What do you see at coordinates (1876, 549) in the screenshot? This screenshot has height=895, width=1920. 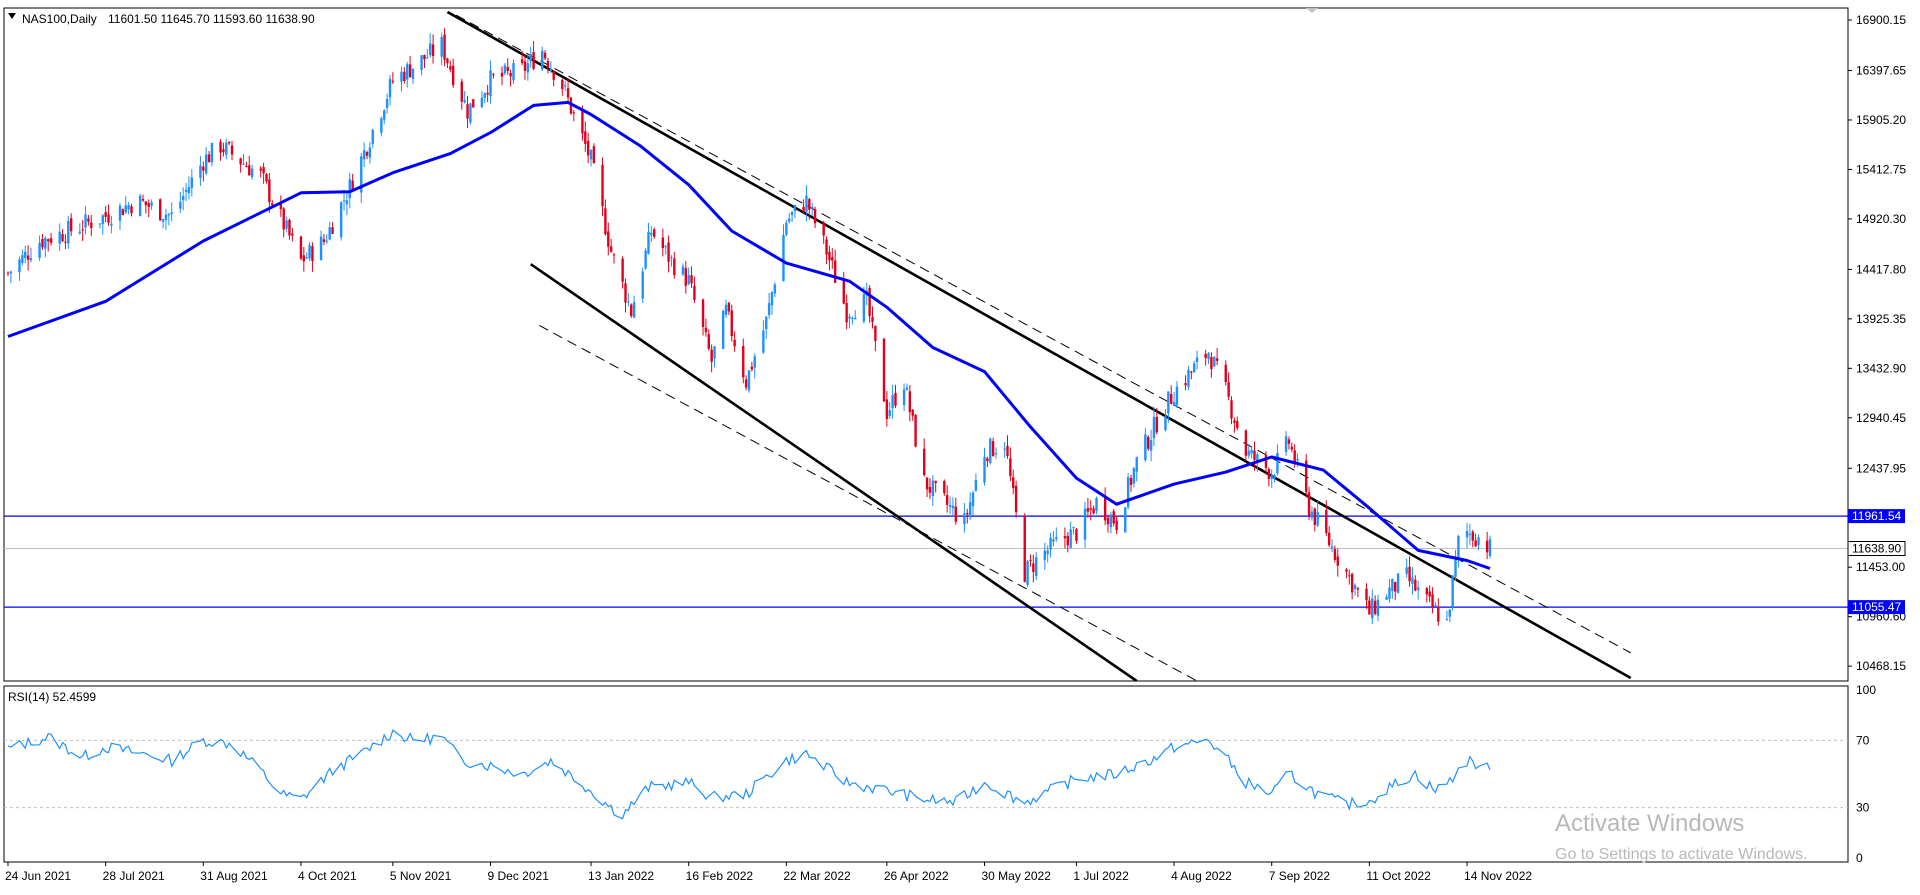 I see `current-price-label: 11638.90` at bounding box center [1876, 549].